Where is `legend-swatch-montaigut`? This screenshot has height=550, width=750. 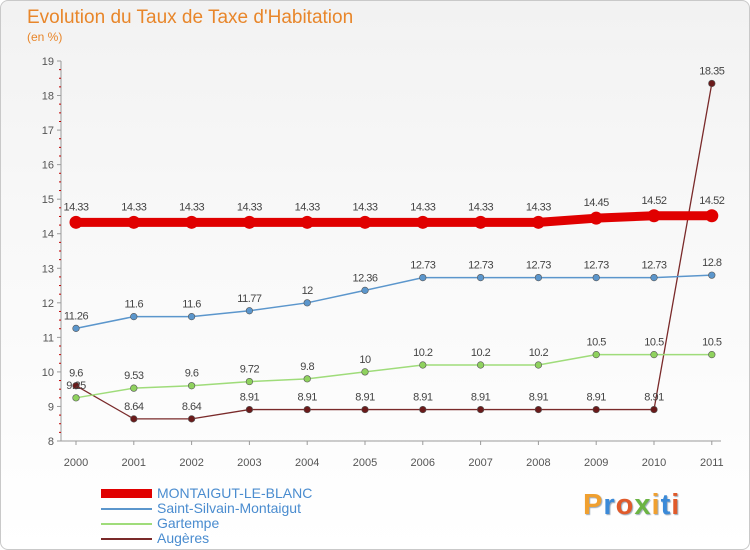 legend-swatch-montaigut is located at coordinates (126, 493).